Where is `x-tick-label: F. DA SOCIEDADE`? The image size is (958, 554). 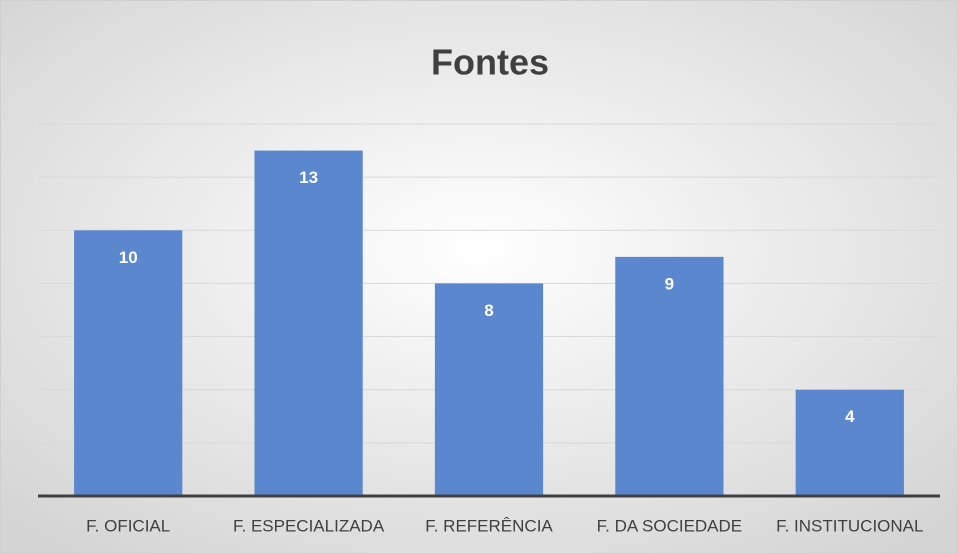 x-tick-label: F. DA SOCIEDADE is located at coordinates (669, 525).